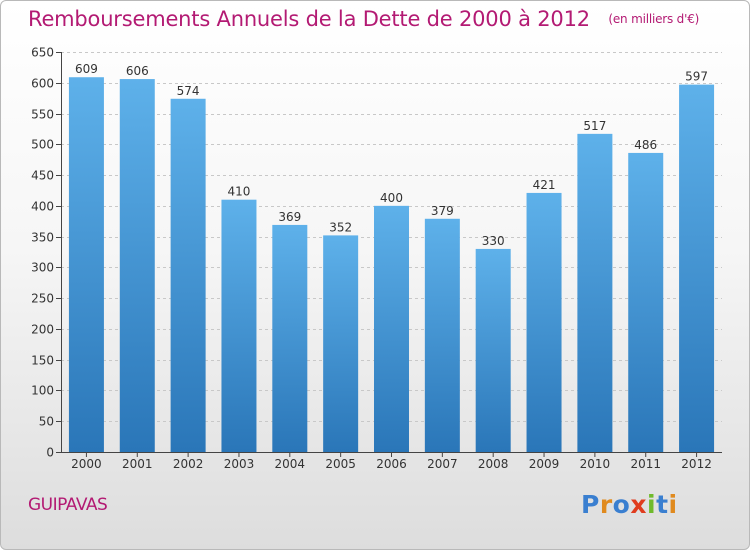  Describe the element at coordinates (340, 464) in the screenshot. I see `x-tick-label-2005: 2005` at that location.